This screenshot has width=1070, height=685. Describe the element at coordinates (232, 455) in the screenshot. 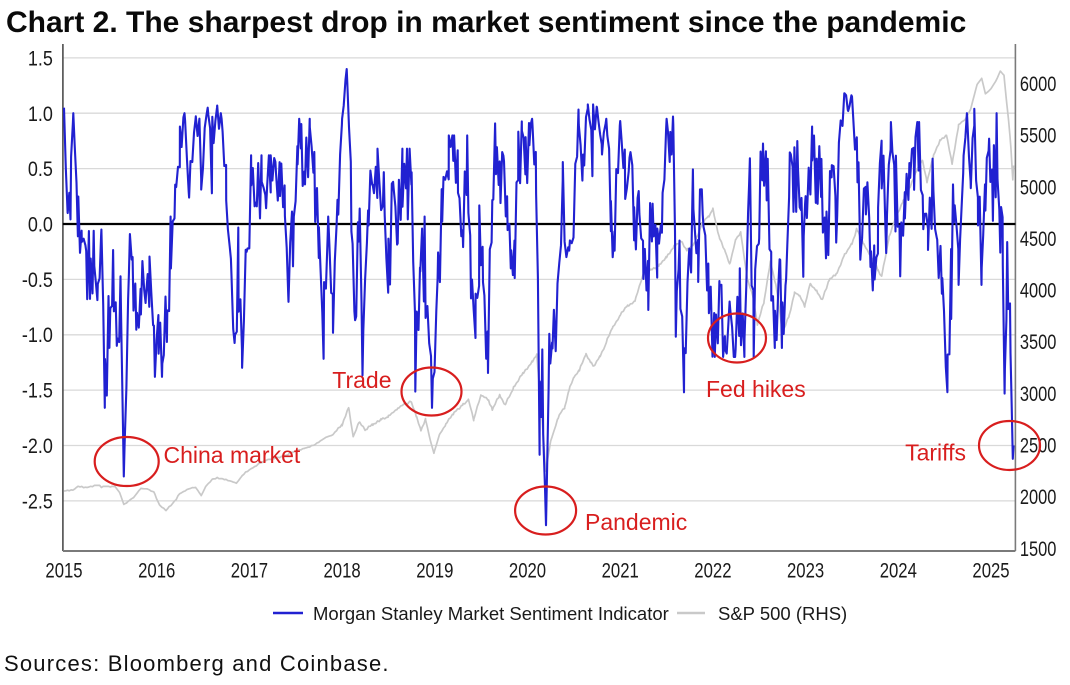

I see `svg-text: China market` at that location.